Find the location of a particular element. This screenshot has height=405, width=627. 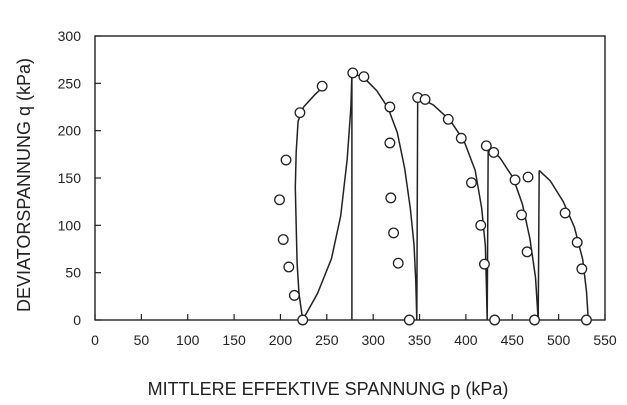

x-tick-label: 550 is located at coordinates (605, 340).